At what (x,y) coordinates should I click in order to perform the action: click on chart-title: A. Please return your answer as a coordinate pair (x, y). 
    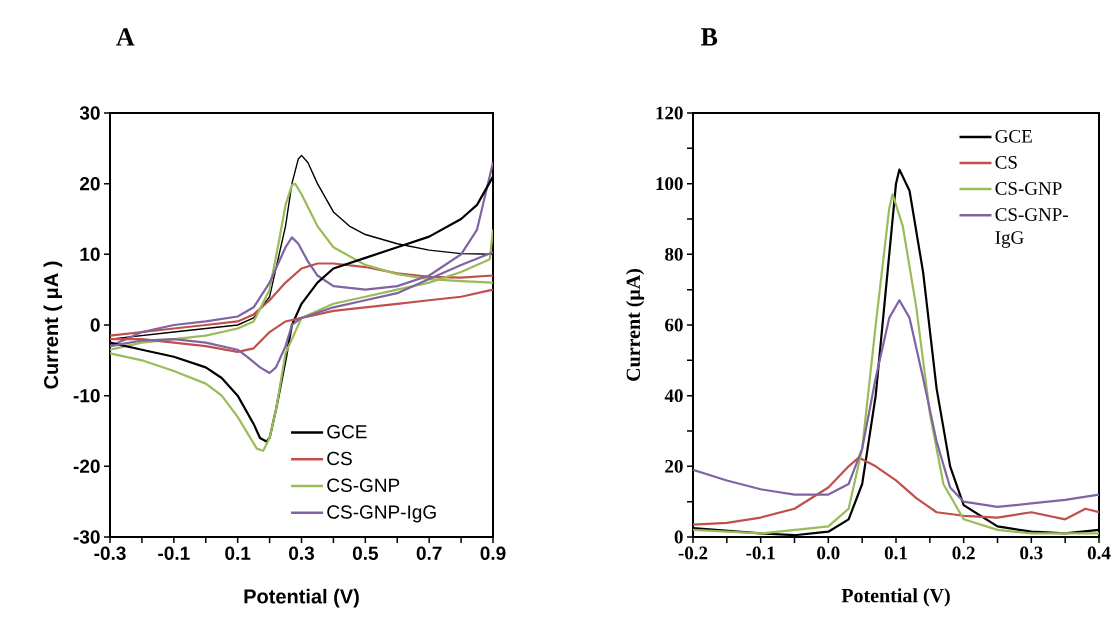
    Looking at the image, I should click on (125, 37).